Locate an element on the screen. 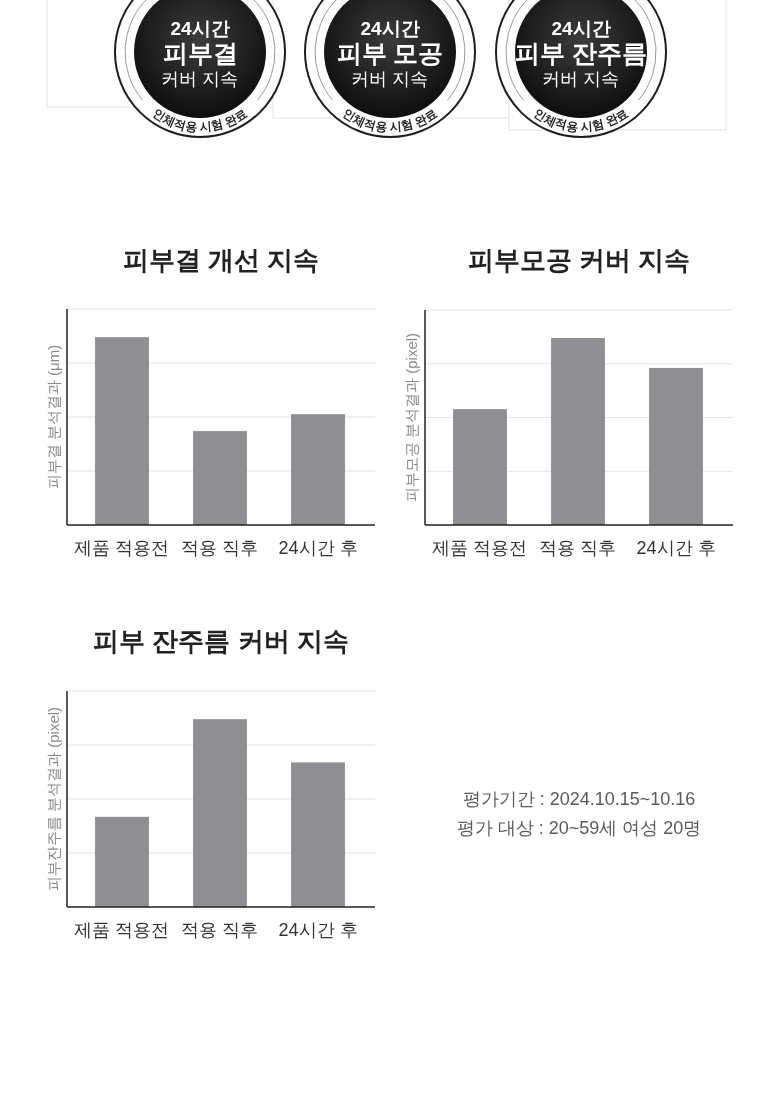 The height and width of the screenshot is (1110, 780). y-axis-title: 피부잔주름 분석결과 (pixel) is located at coordinates (53, 799).